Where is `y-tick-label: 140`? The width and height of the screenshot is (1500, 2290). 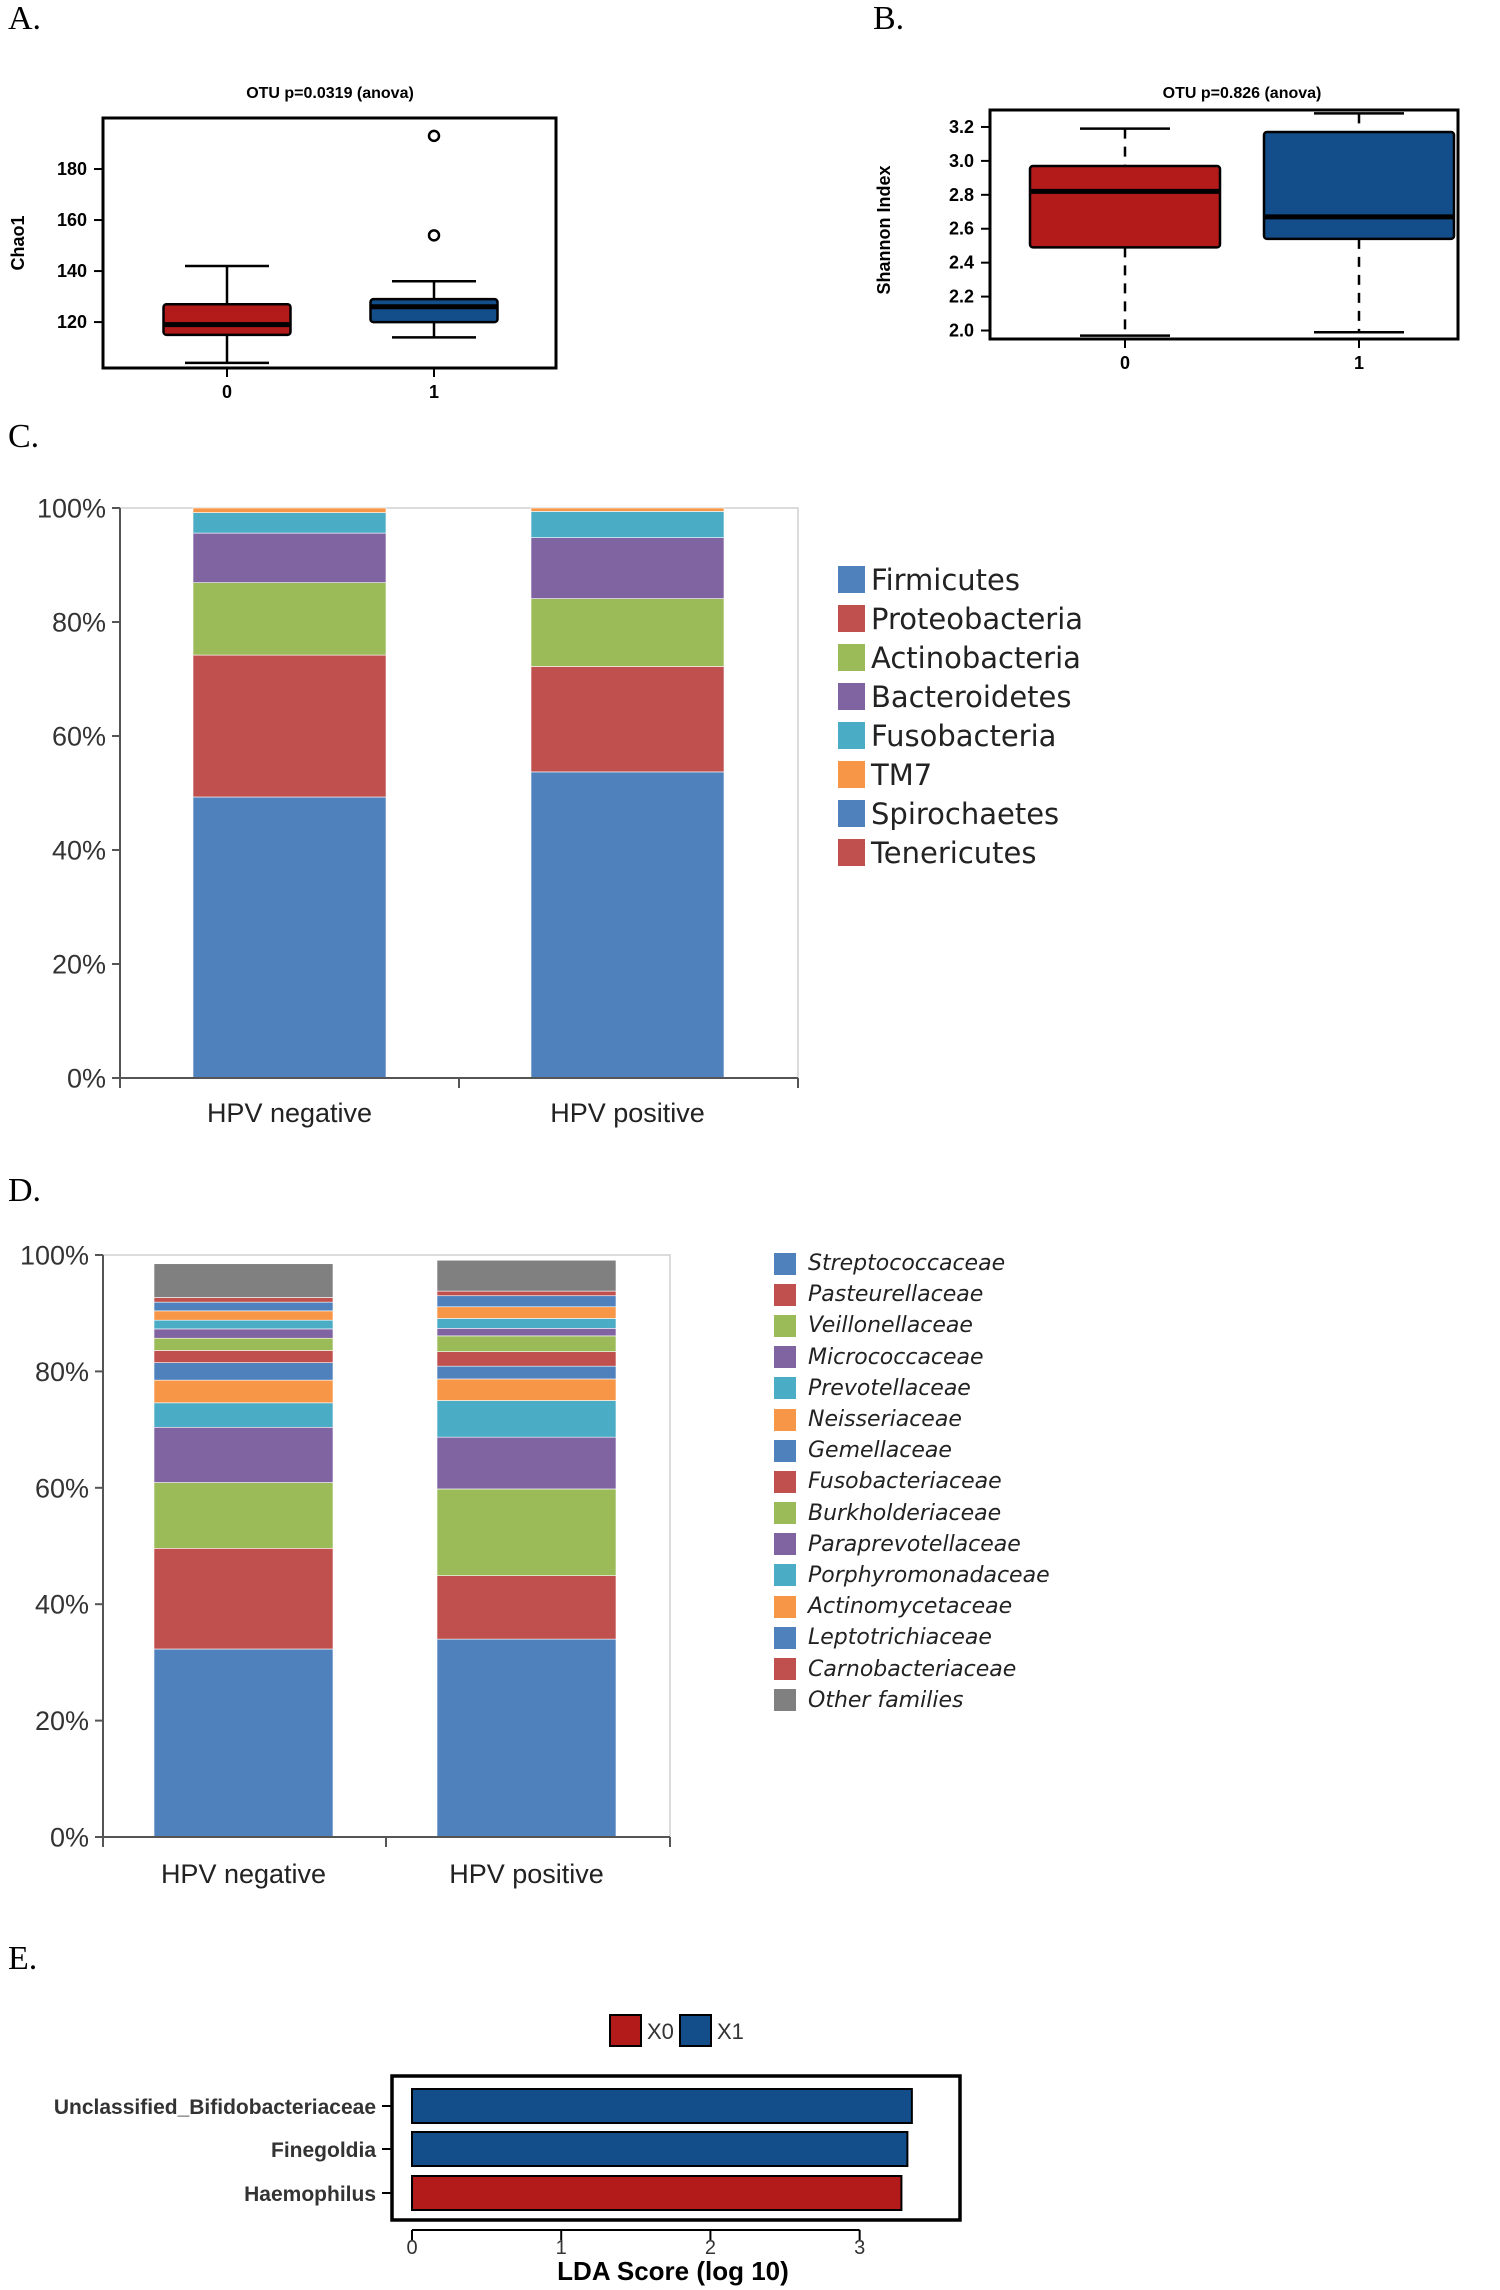 y-tick-label: 140 is located at coordinates (72, 271).